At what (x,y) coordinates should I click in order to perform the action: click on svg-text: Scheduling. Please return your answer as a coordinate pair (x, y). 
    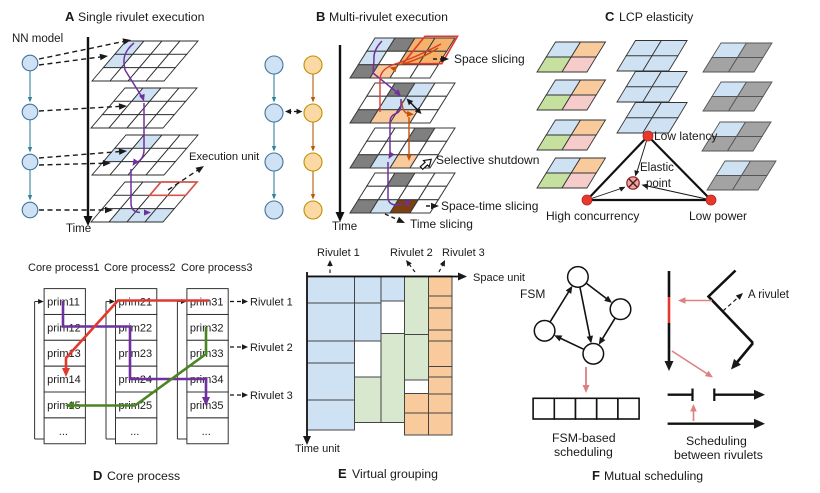
    Looking at the image, I should click on (716, 441).